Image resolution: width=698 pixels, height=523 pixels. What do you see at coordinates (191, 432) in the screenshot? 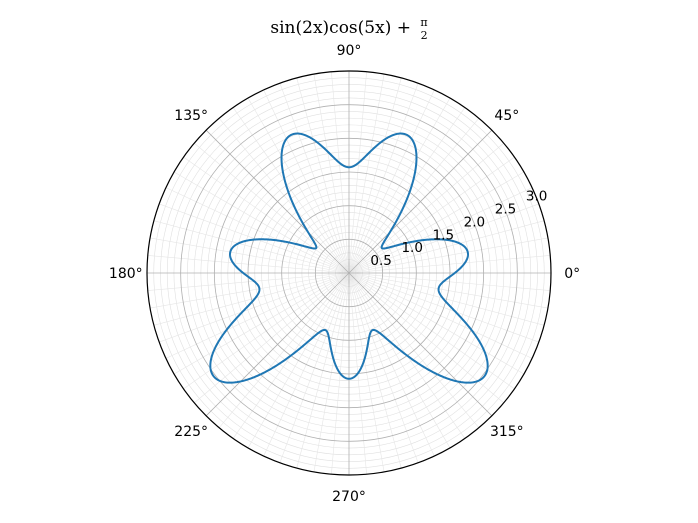
I see `theta-tick-label: 225°` at bounding box center [191, 432].